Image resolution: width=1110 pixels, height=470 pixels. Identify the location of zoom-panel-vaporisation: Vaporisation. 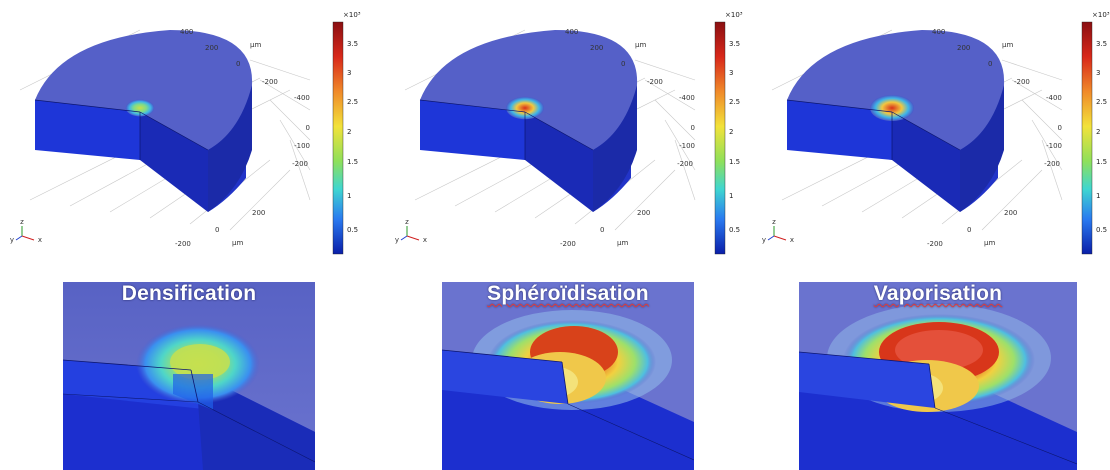
(938, 376).